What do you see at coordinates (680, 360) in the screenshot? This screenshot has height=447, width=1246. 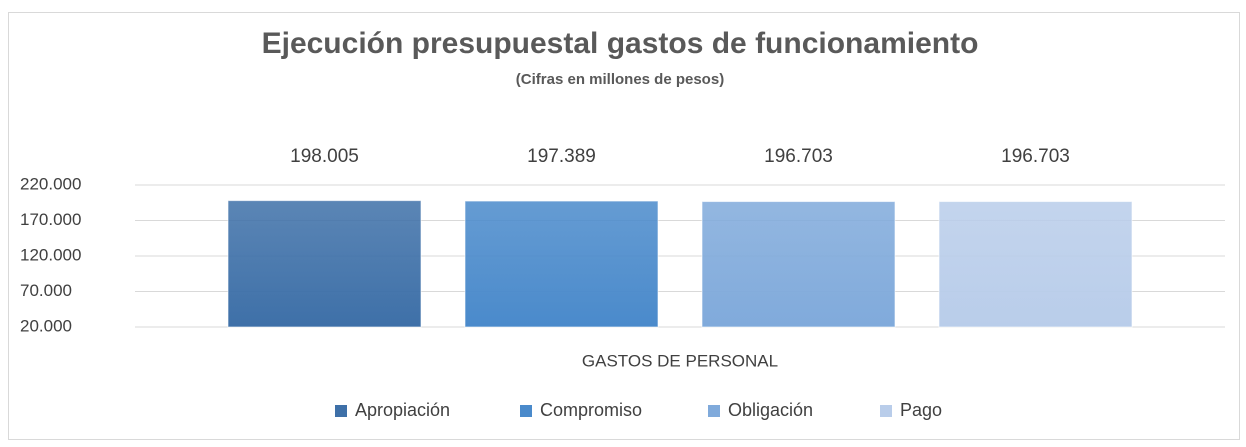 I see `x-tick-label: GASTOS DE PERSONAL` at bounding box center [680, 360].